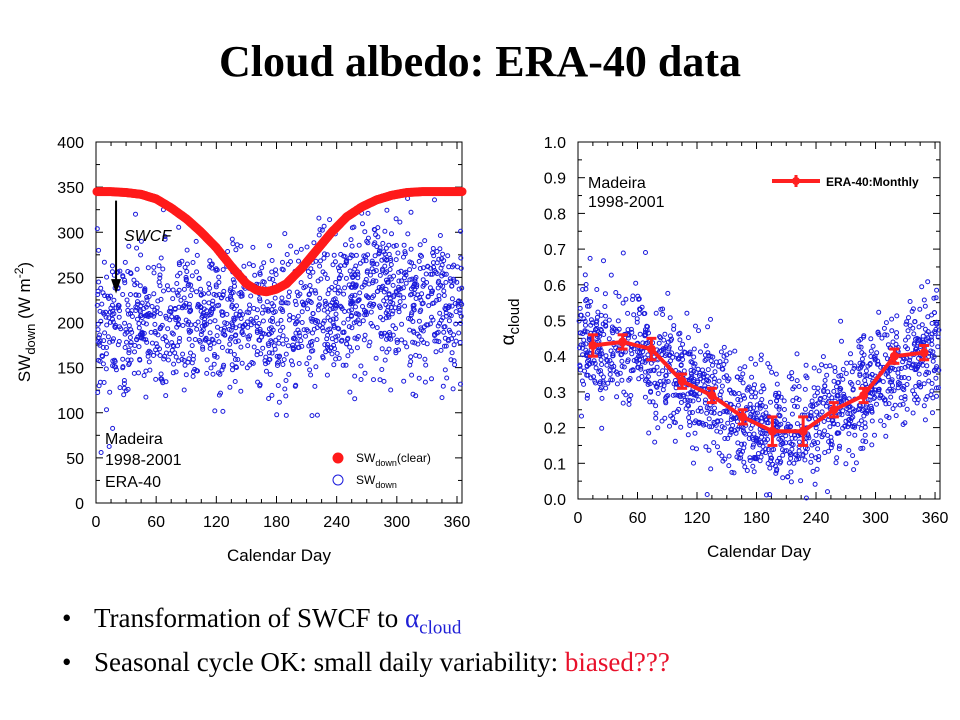 The width and height of the screenshot is (960, 720). Describe the element at coordinates (457, 522) in the screenshot. I see `x-tick-label: 360` at that location.